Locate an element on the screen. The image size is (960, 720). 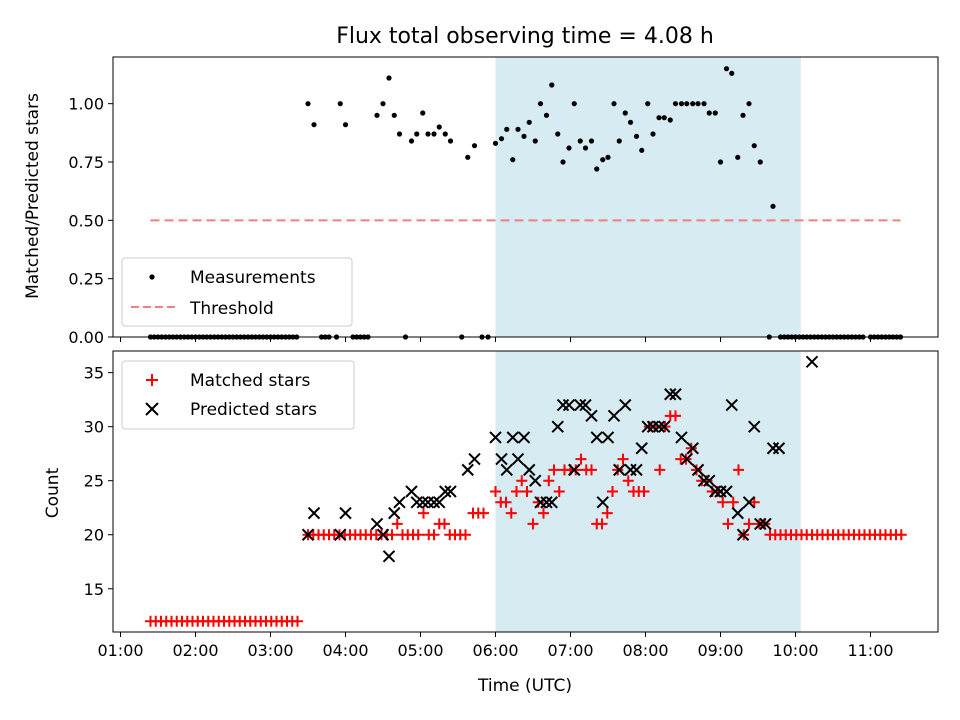
x-tick-label: 10:00 is located at coordinates (795, 650).